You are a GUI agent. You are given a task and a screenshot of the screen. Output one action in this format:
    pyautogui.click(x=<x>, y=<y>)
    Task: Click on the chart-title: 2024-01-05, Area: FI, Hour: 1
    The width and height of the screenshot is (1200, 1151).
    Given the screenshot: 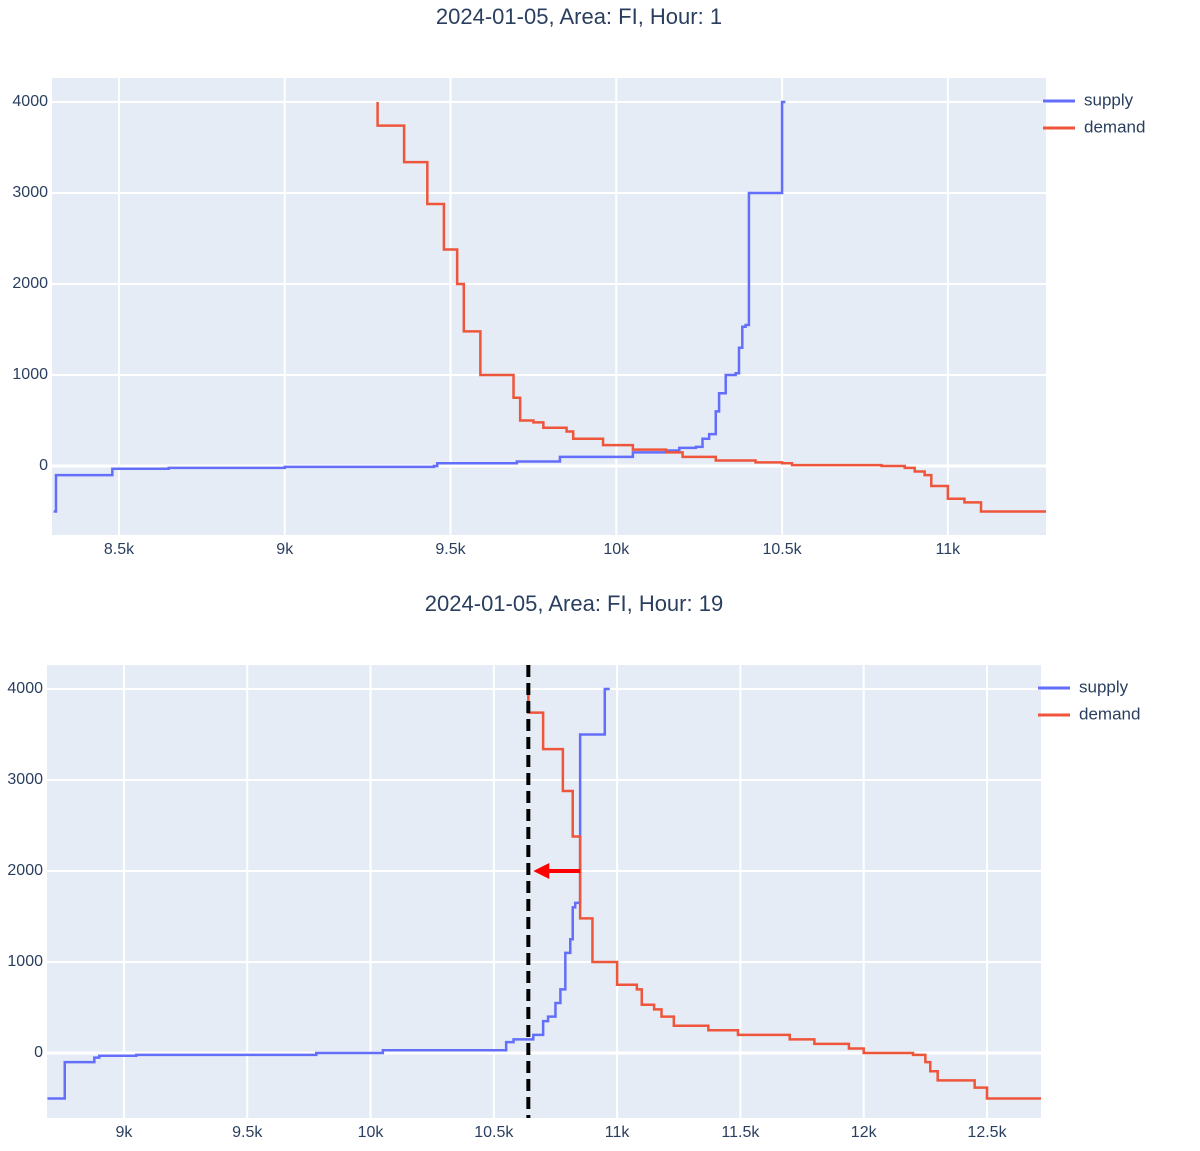 What is the action you would take?
    pyautogui.click(x=579, y=16)
    